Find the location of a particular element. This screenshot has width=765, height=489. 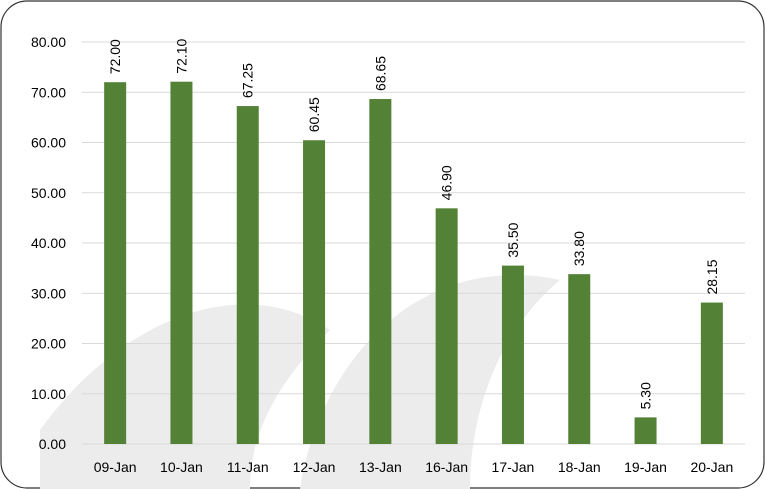

y-tick-label: 50.00 is located at coordinates (48, 193).